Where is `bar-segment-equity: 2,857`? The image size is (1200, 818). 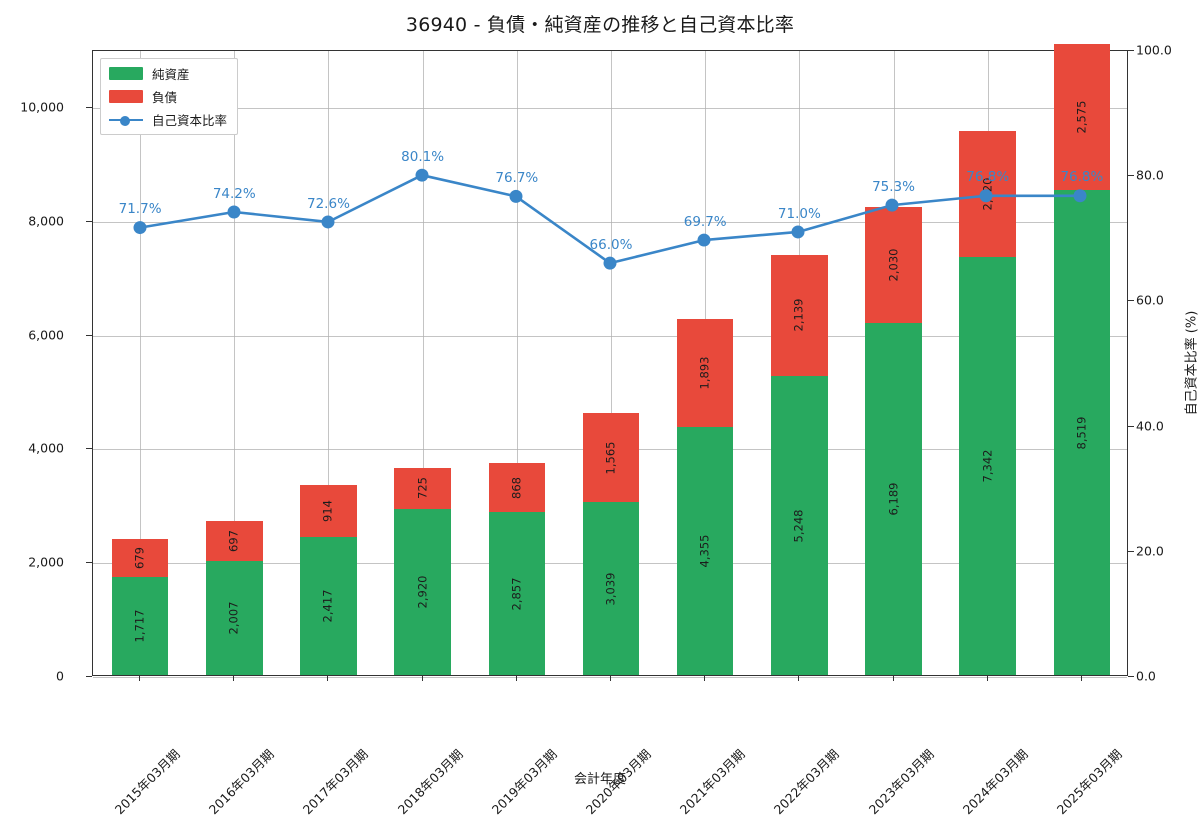
bar-segment-equity: 2,857 is located at coordinates (517, 593).